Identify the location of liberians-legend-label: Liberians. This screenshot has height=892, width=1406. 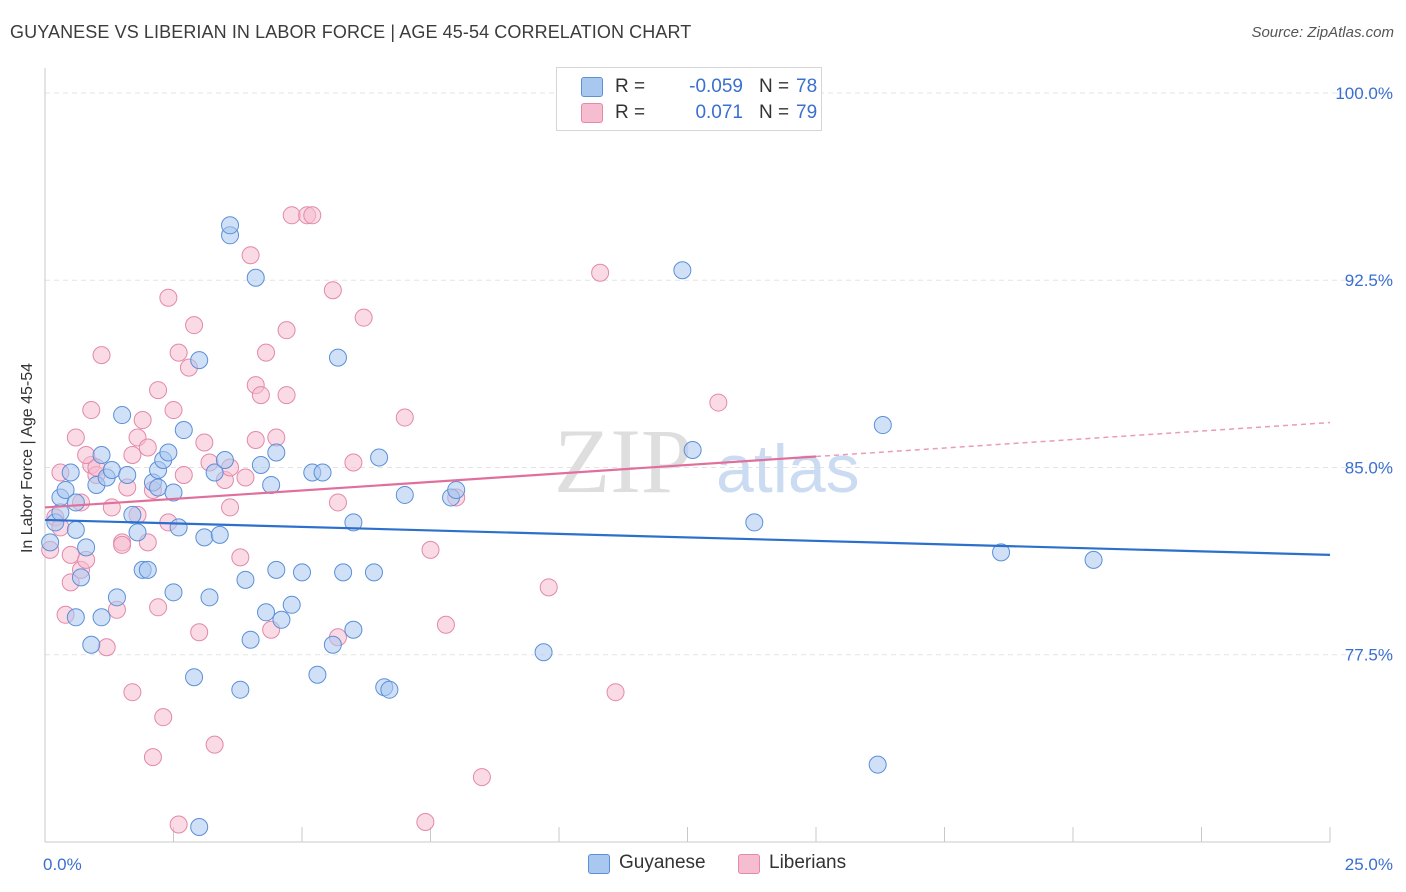
(808, 862).